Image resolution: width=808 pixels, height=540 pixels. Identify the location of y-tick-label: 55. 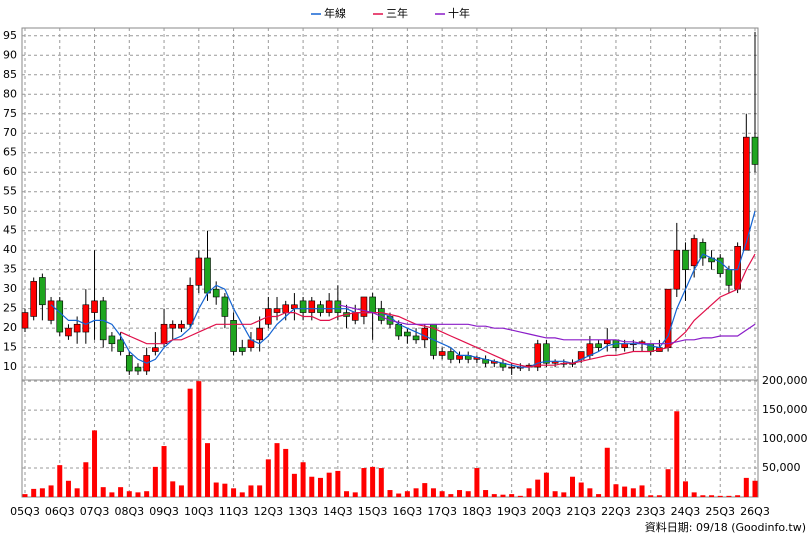
(10, 191).